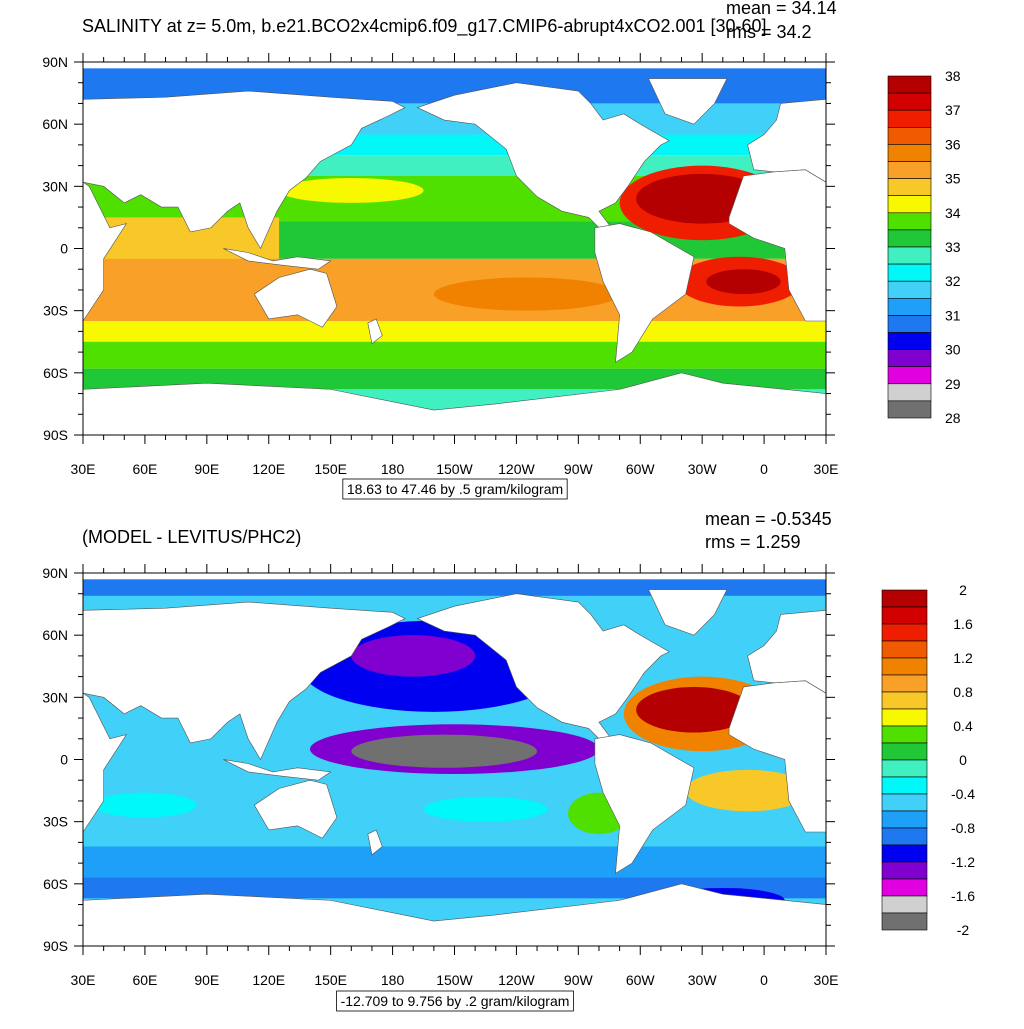  Describe the element at coordinates (963, 590) in the screenshot. I see `colorbar-label: 2` at that location.